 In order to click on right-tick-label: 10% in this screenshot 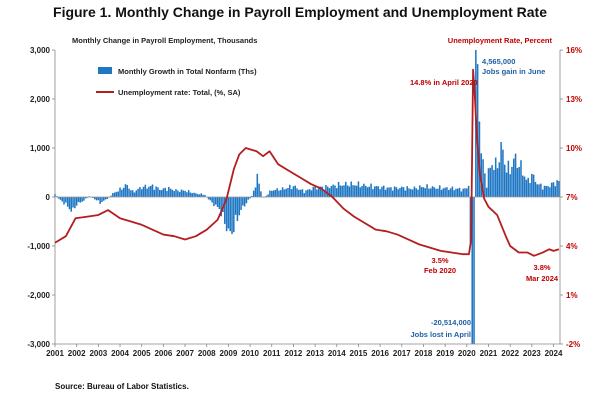, I will do `click(574, 148)`.